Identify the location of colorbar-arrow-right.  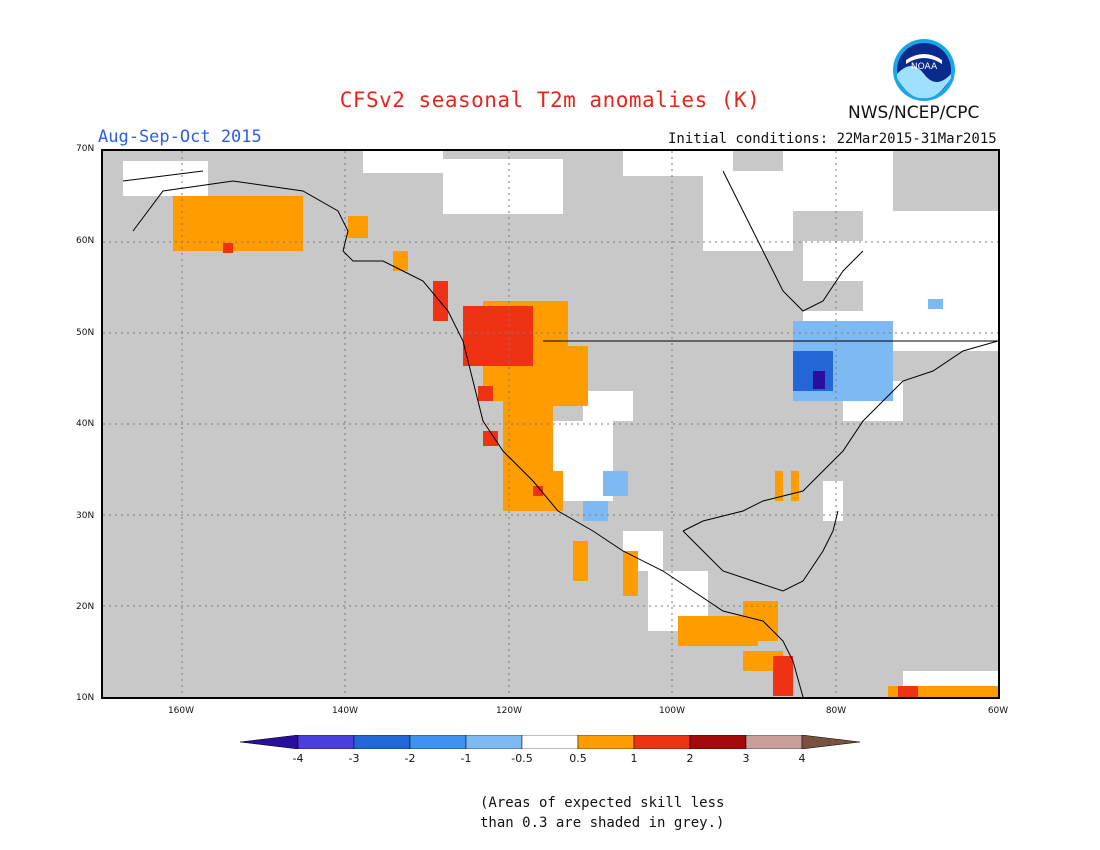
(830, 742).